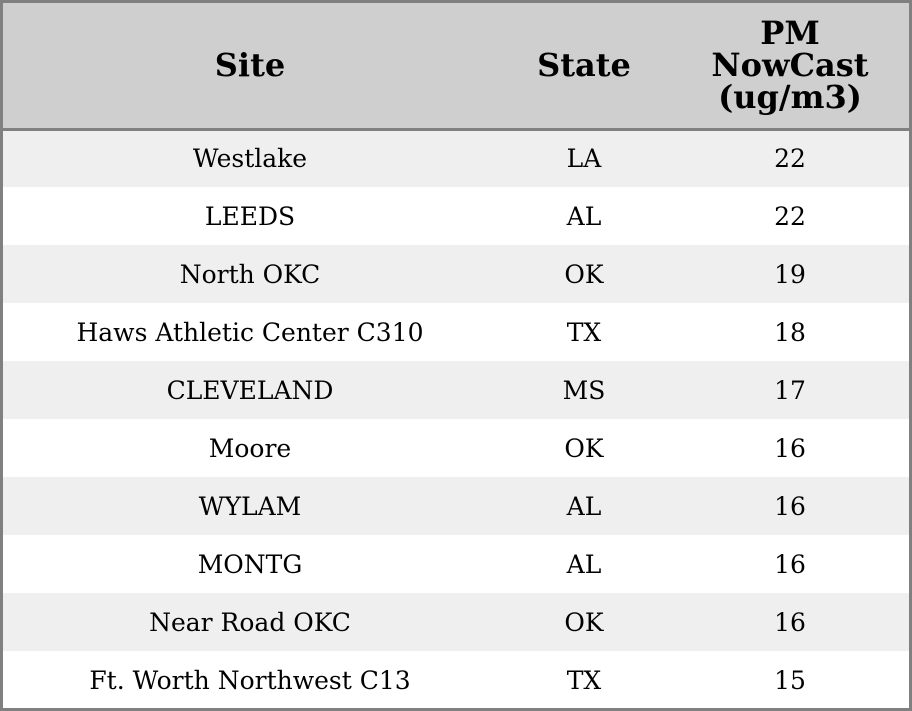 The image size is (912, 711). I want to click on table-row: Ft. Worth Northwest C13 TX 15, so click(456, 679).